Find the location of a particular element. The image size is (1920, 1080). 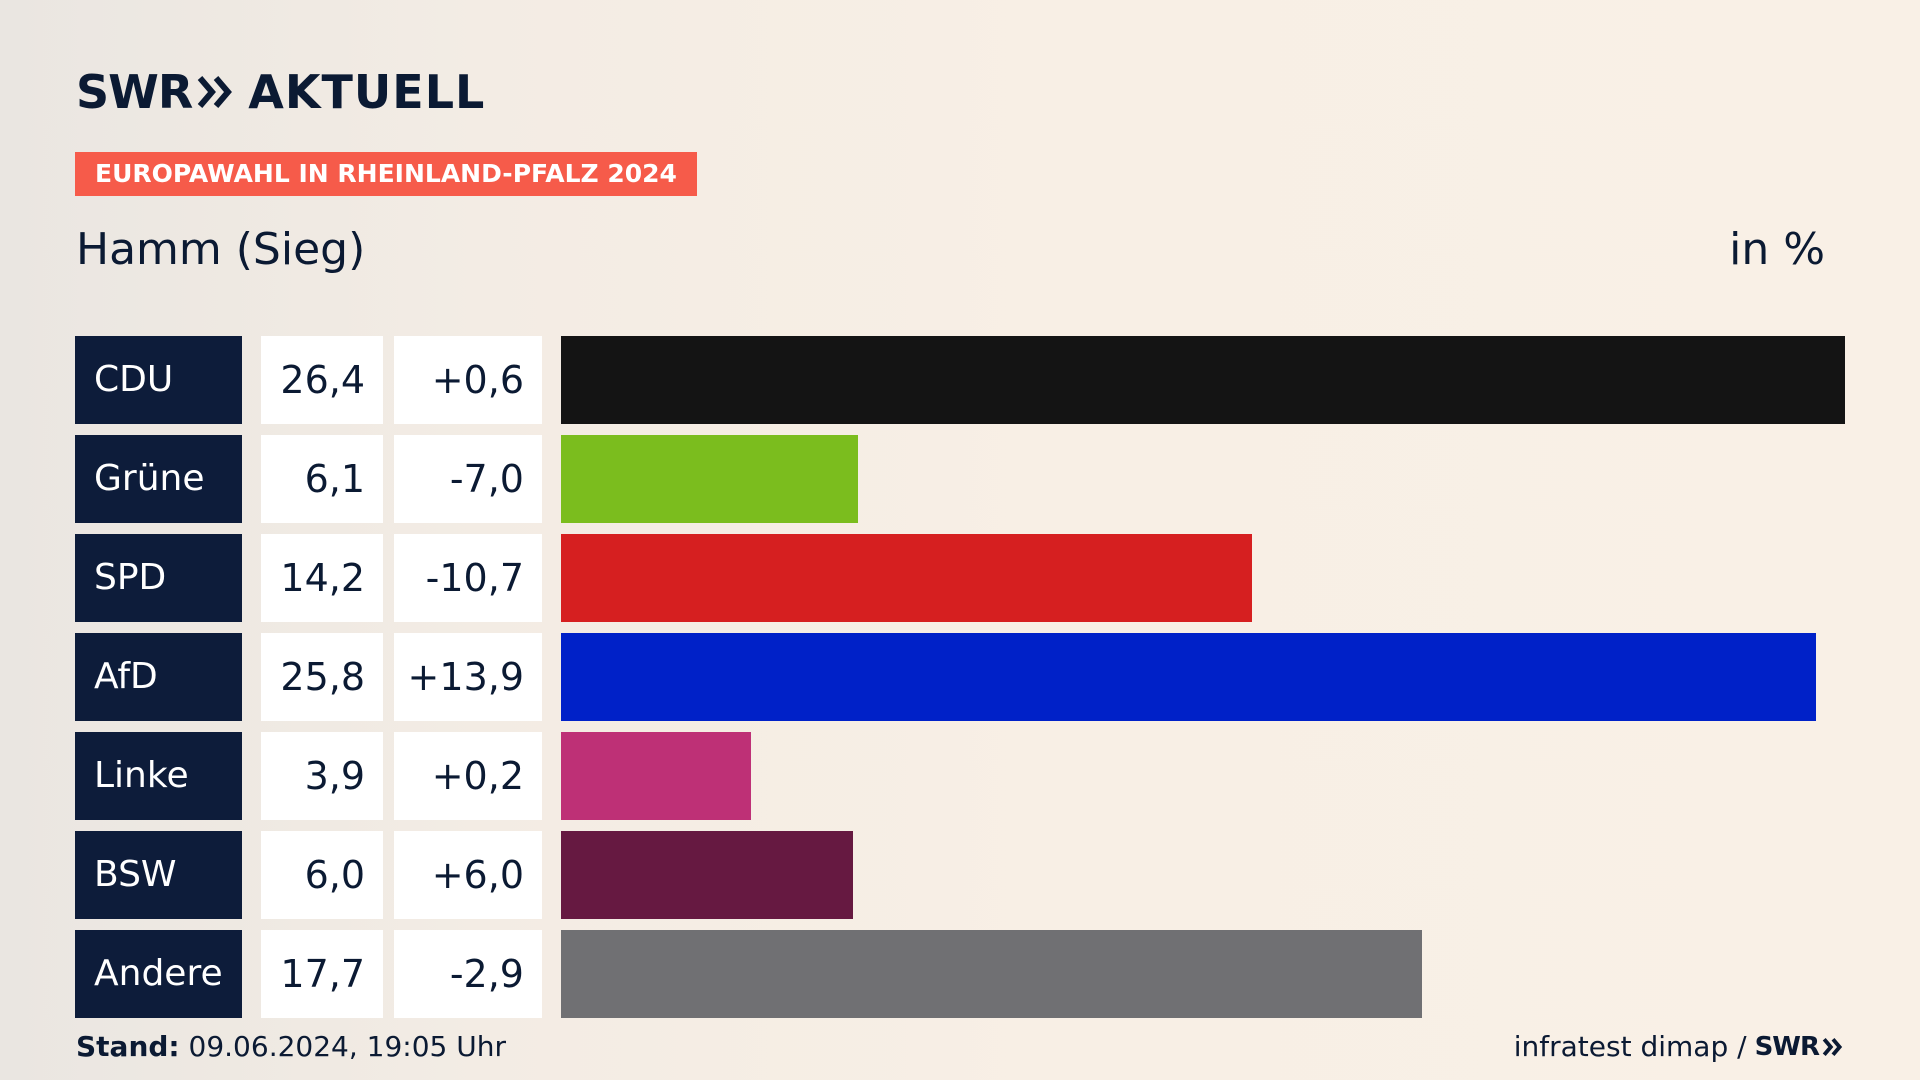

stand-value: 09.06.2024, 19:05 Uhr is located at coordinates (347, 1046).